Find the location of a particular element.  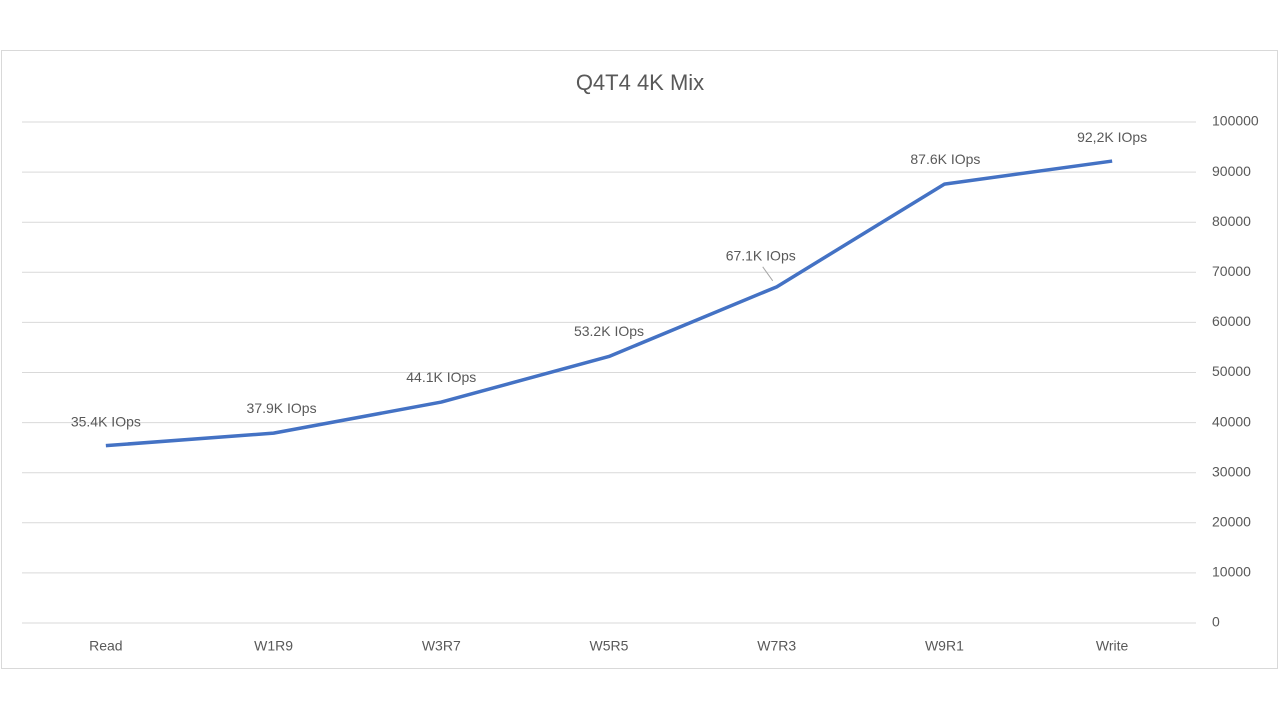

y-tick-label: 10000 is located at coordinates (1231, 572).